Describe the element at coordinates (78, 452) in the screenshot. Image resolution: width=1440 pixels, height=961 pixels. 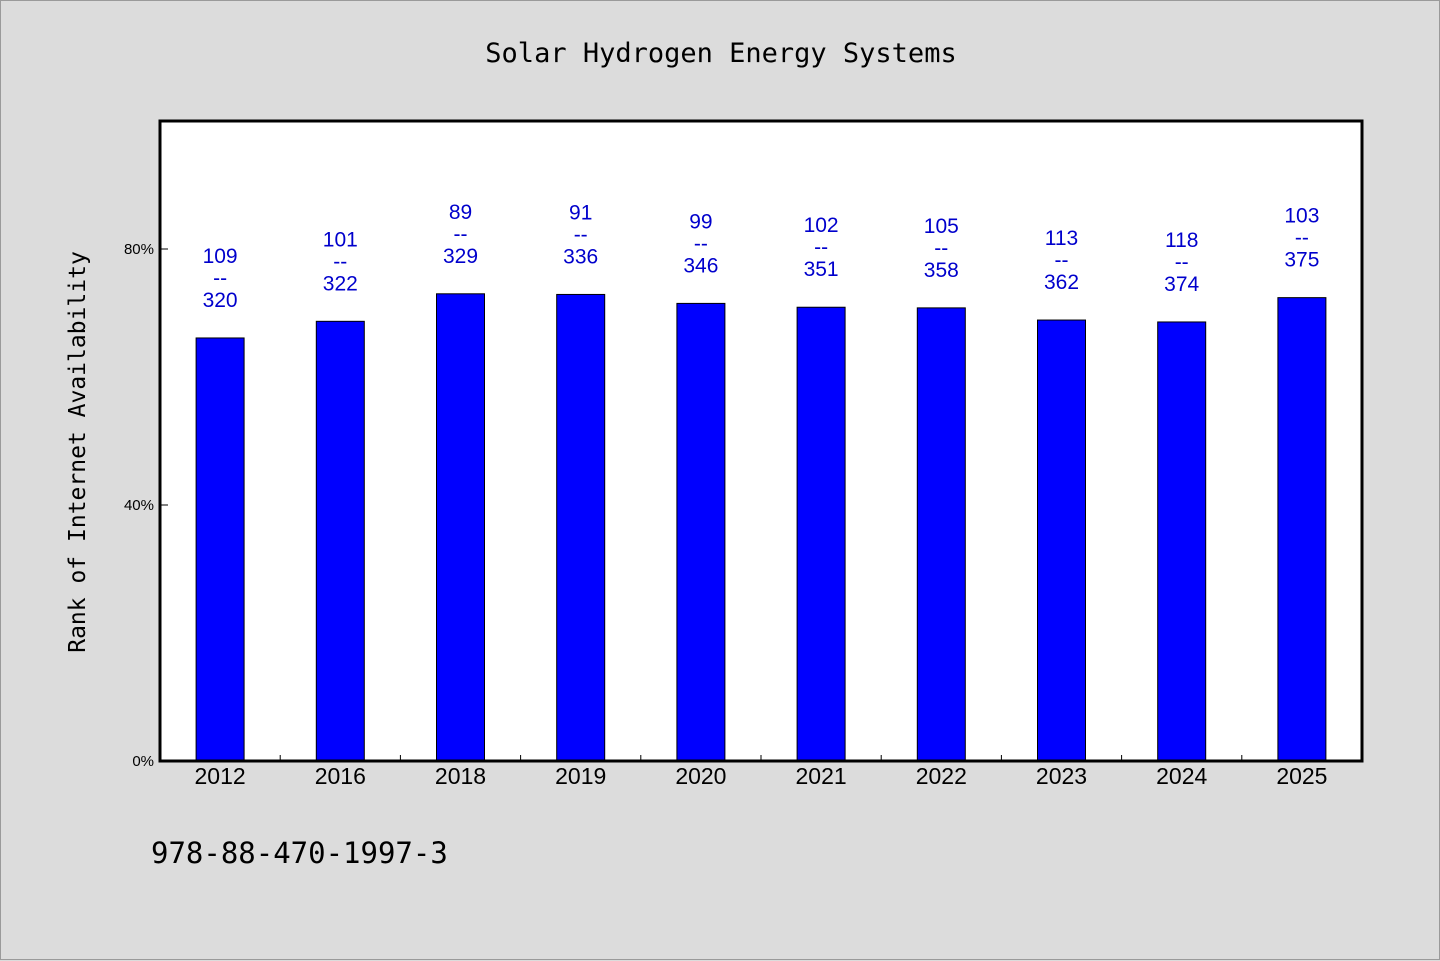
I see `y-axis-label: Rank of Internet Availability` at that location.